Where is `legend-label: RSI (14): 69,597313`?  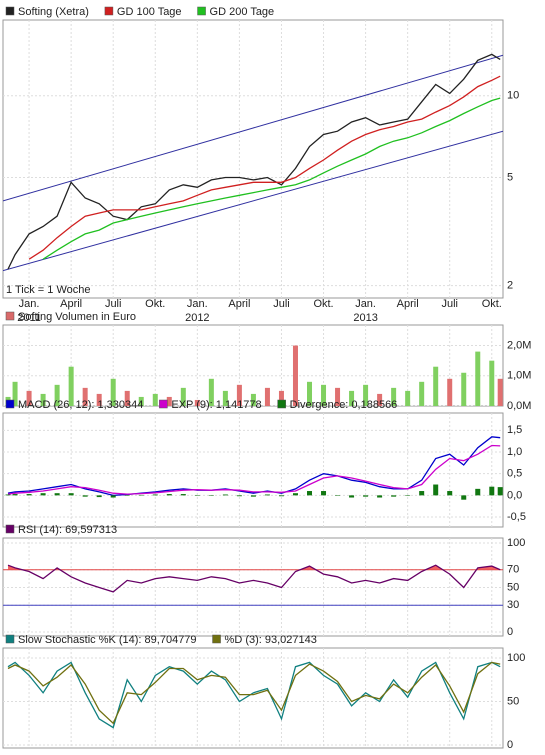 legend-label: RSI (14): 69,597313 is located at coordinates (67, 530).